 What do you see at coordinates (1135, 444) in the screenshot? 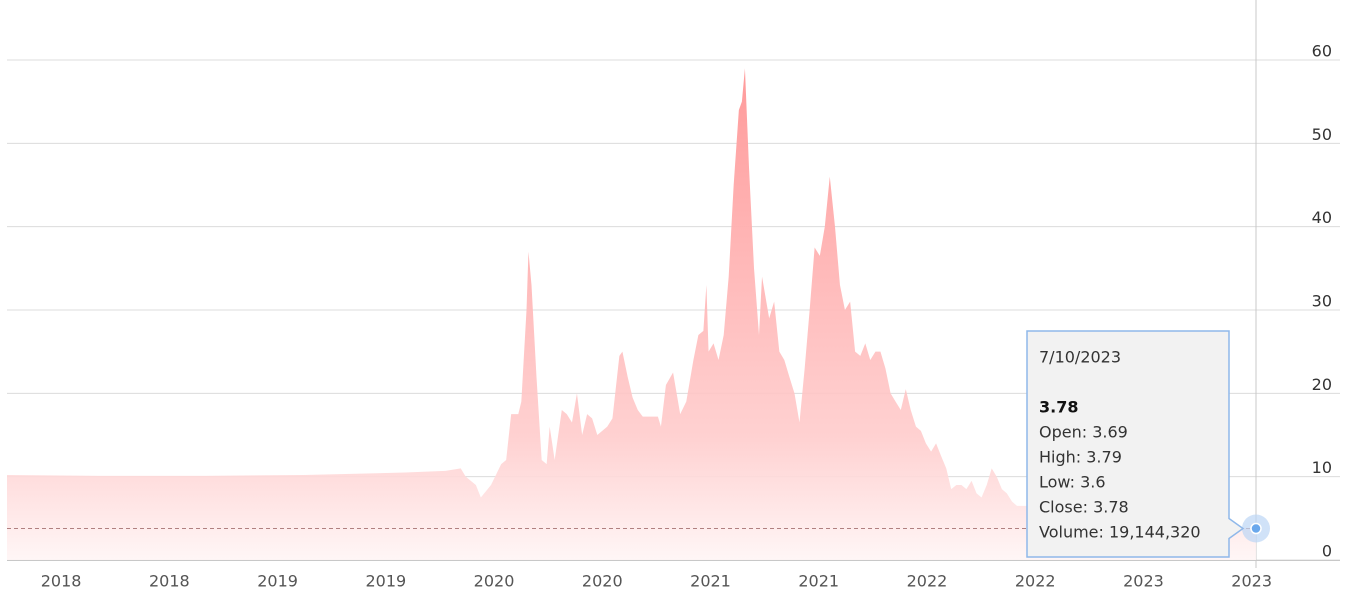
I see `tooltip-box` at bounding box center [1135, 444].